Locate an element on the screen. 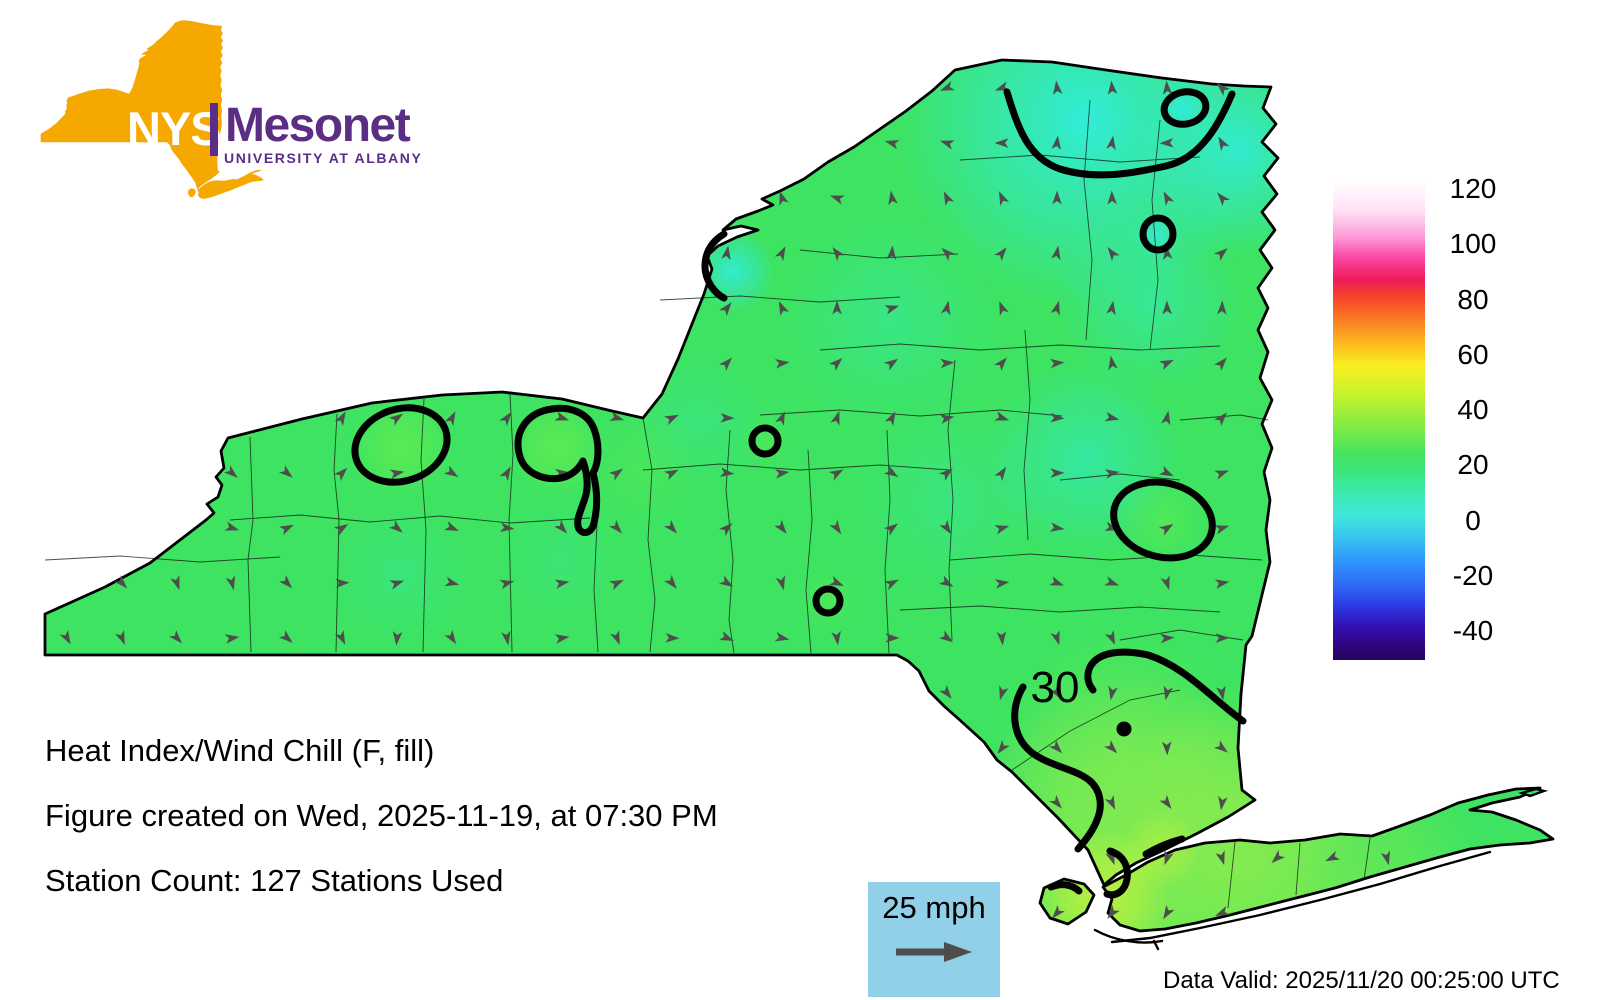 The height and width of the screenshot is (1000, 1600). colorbar-tick: 20 is located at coordinates (1473, 465).